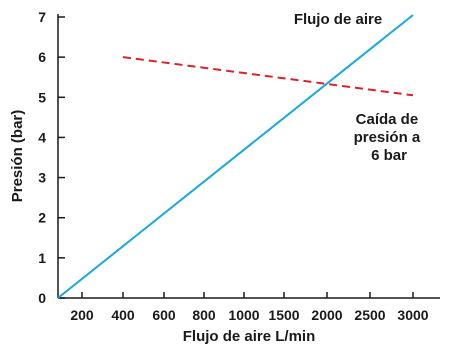 The width and height of the screenshot is (461, 351). Describe the element at coordinates (42, 178) in the screenshot. I see `y-tick-label: 3` at that location.